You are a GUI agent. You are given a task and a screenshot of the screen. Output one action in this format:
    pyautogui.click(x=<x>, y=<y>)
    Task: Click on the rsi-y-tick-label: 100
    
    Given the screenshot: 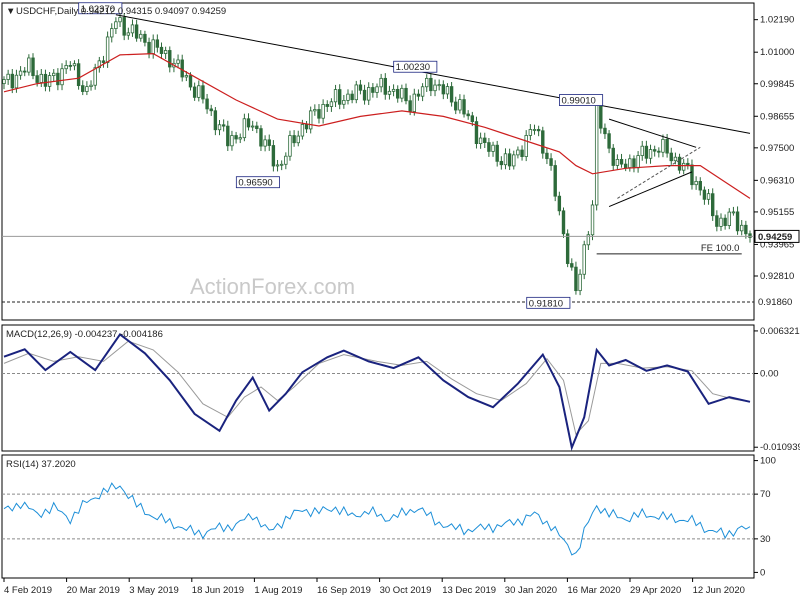 What is the action you would take?
    pyautogui.click(x=768, y=461)
    